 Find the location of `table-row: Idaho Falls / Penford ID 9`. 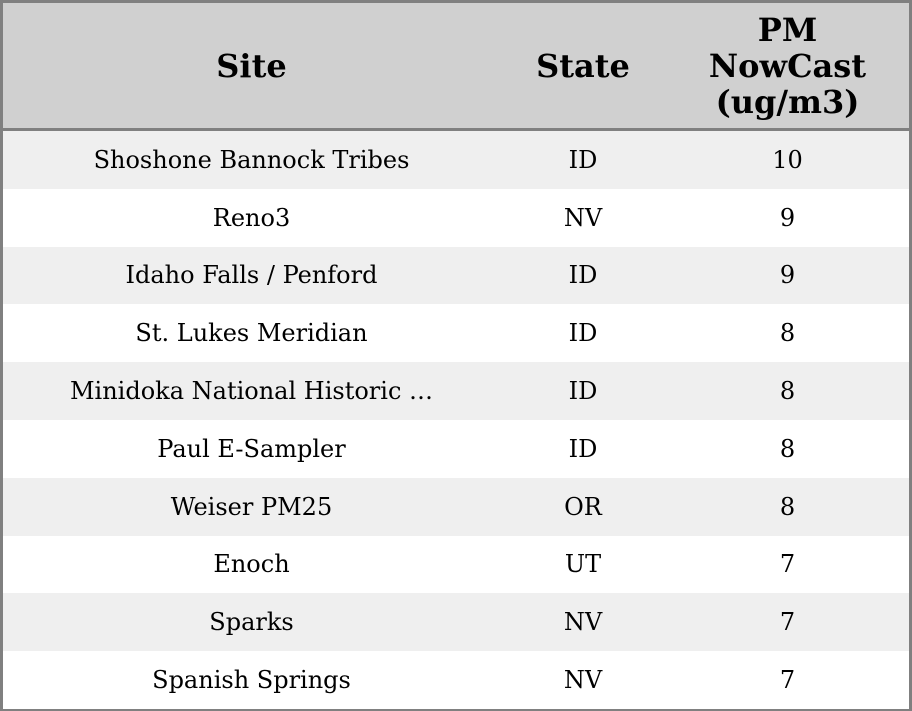

table-row: Idaho Falls / Penford ID 9 is located at coordinates (456, 275).